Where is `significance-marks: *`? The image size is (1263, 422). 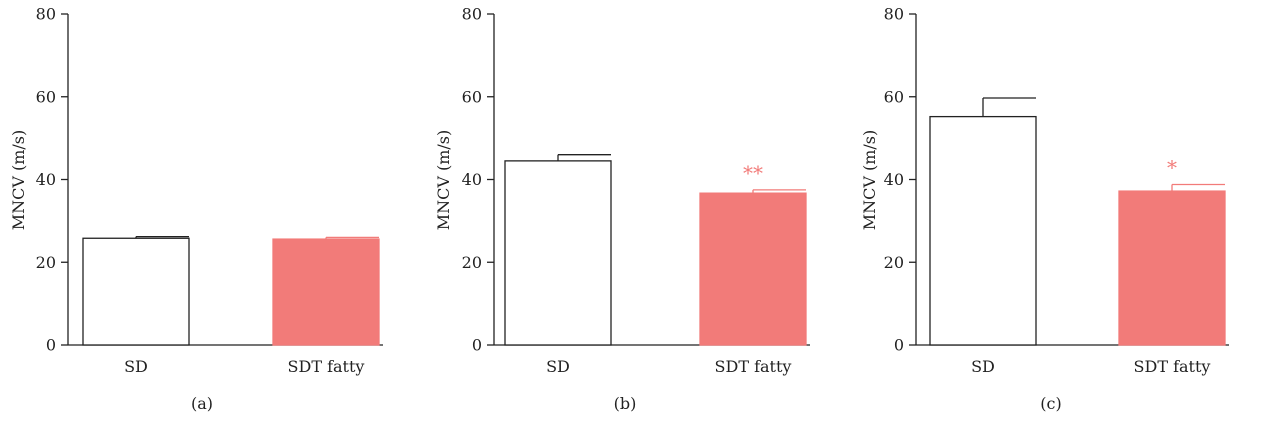
significance-marks: * is located at coordinates (1172, 167).